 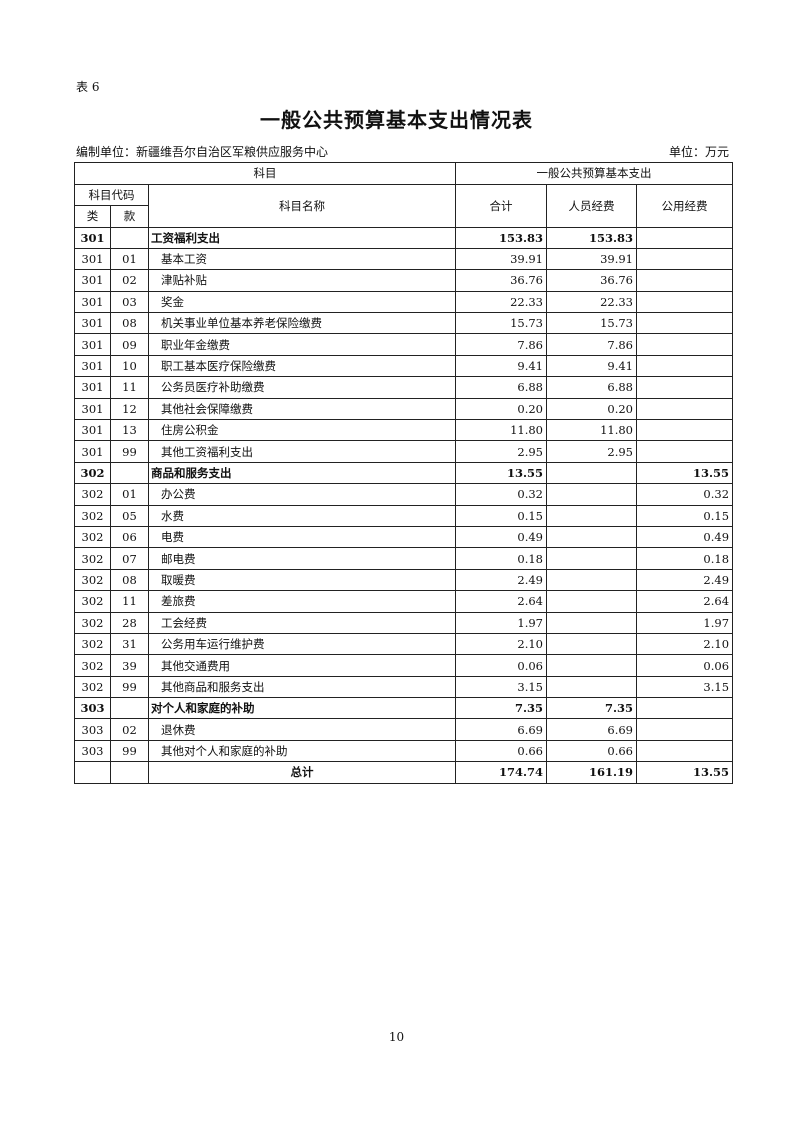 What do you see at coordinates (396, 120) in the screenshot?
I see `page-title: 一般公共预算基本支出情况表` at bounding box center [396, 120].